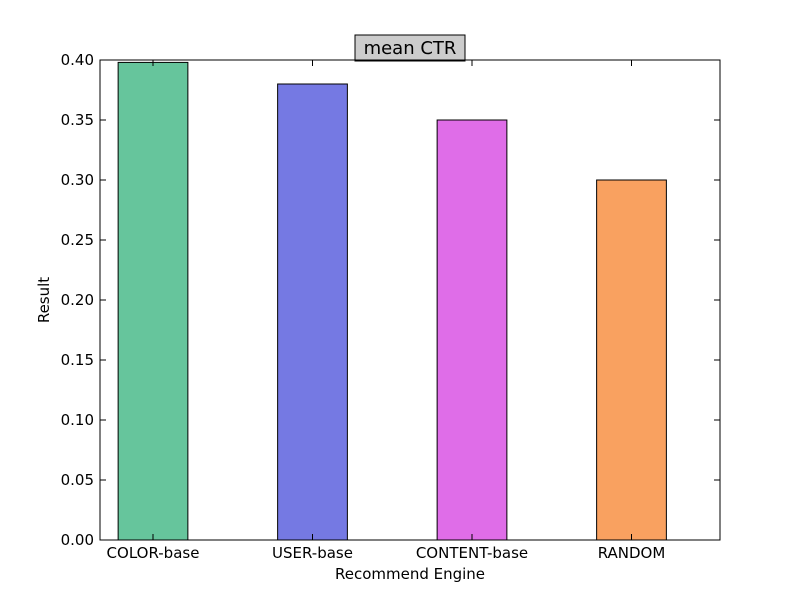 This screenshot has height=600, width=800. What do you see at coordinates (77, 540) in the screenshot?
I see `y-tick-label: 0.00` at bounding box center [77, 540].